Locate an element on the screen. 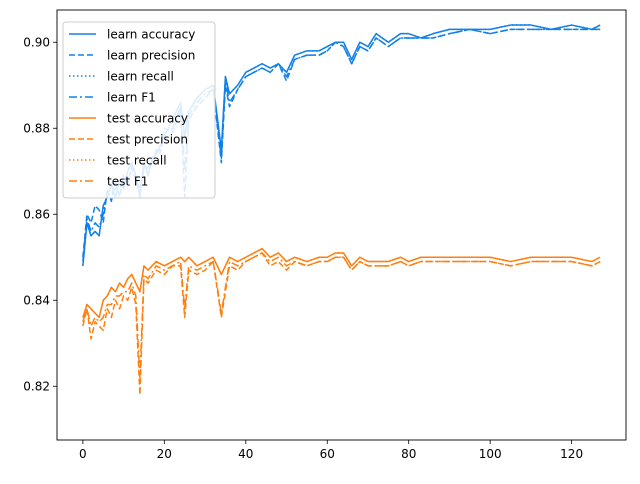  series-line-test-recall is located at coordinates (341, 283).